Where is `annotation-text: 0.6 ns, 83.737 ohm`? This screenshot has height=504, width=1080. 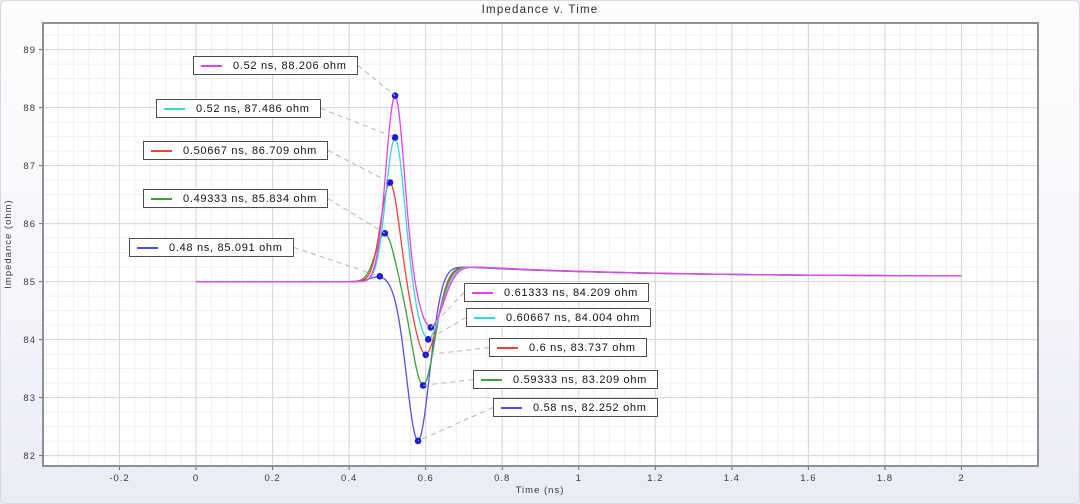 annotation-text: 0.6 ns, 83.737 ohm is located at coordinates (582, 347).